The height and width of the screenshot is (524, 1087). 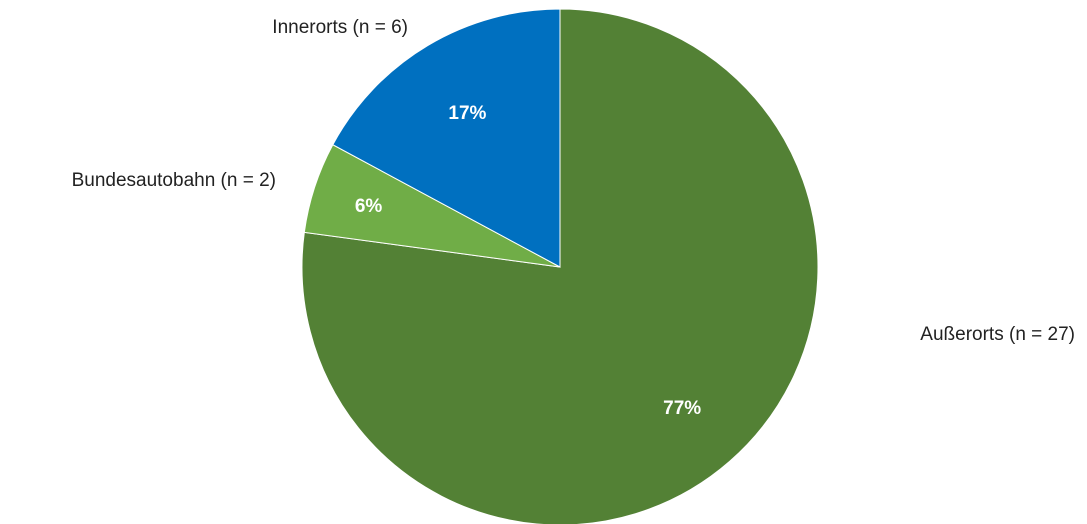 What do you see at coordinates (997, 334) in the screenshot?
I see `category-label-ausserorts: Außerorts (n = 27)` at bounding box center [997, 334].